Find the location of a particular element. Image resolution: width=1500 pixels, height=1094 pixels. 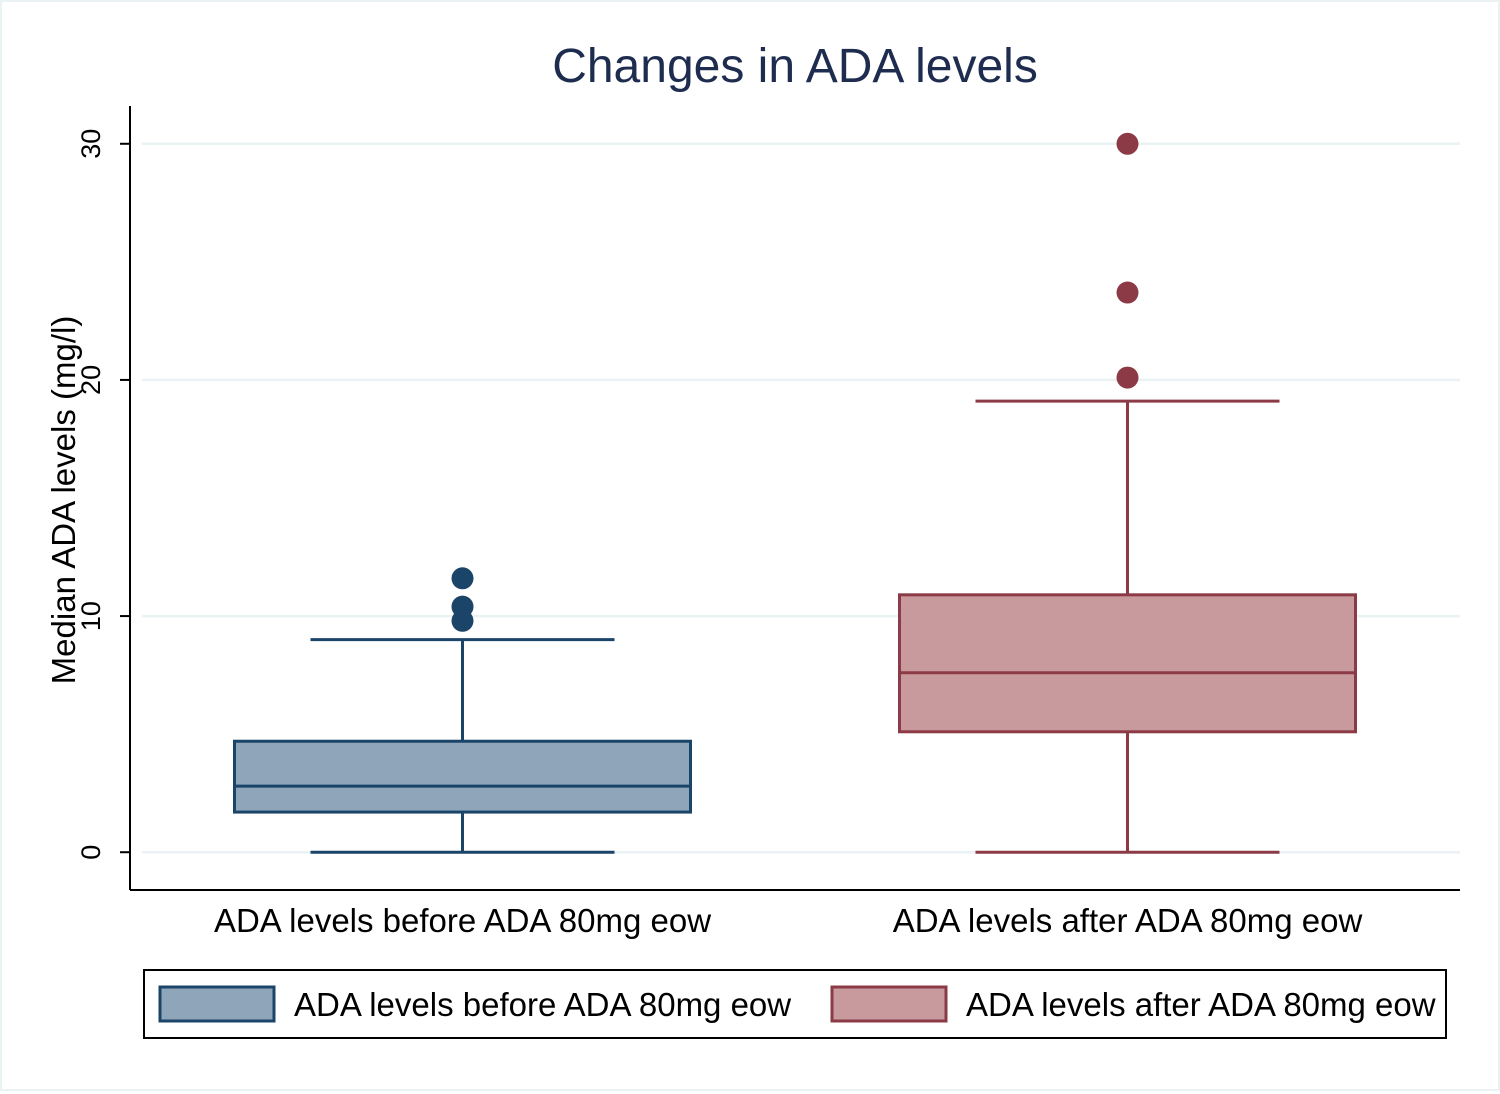

y-tick-label: 10 is located at coordinates (91, 616).